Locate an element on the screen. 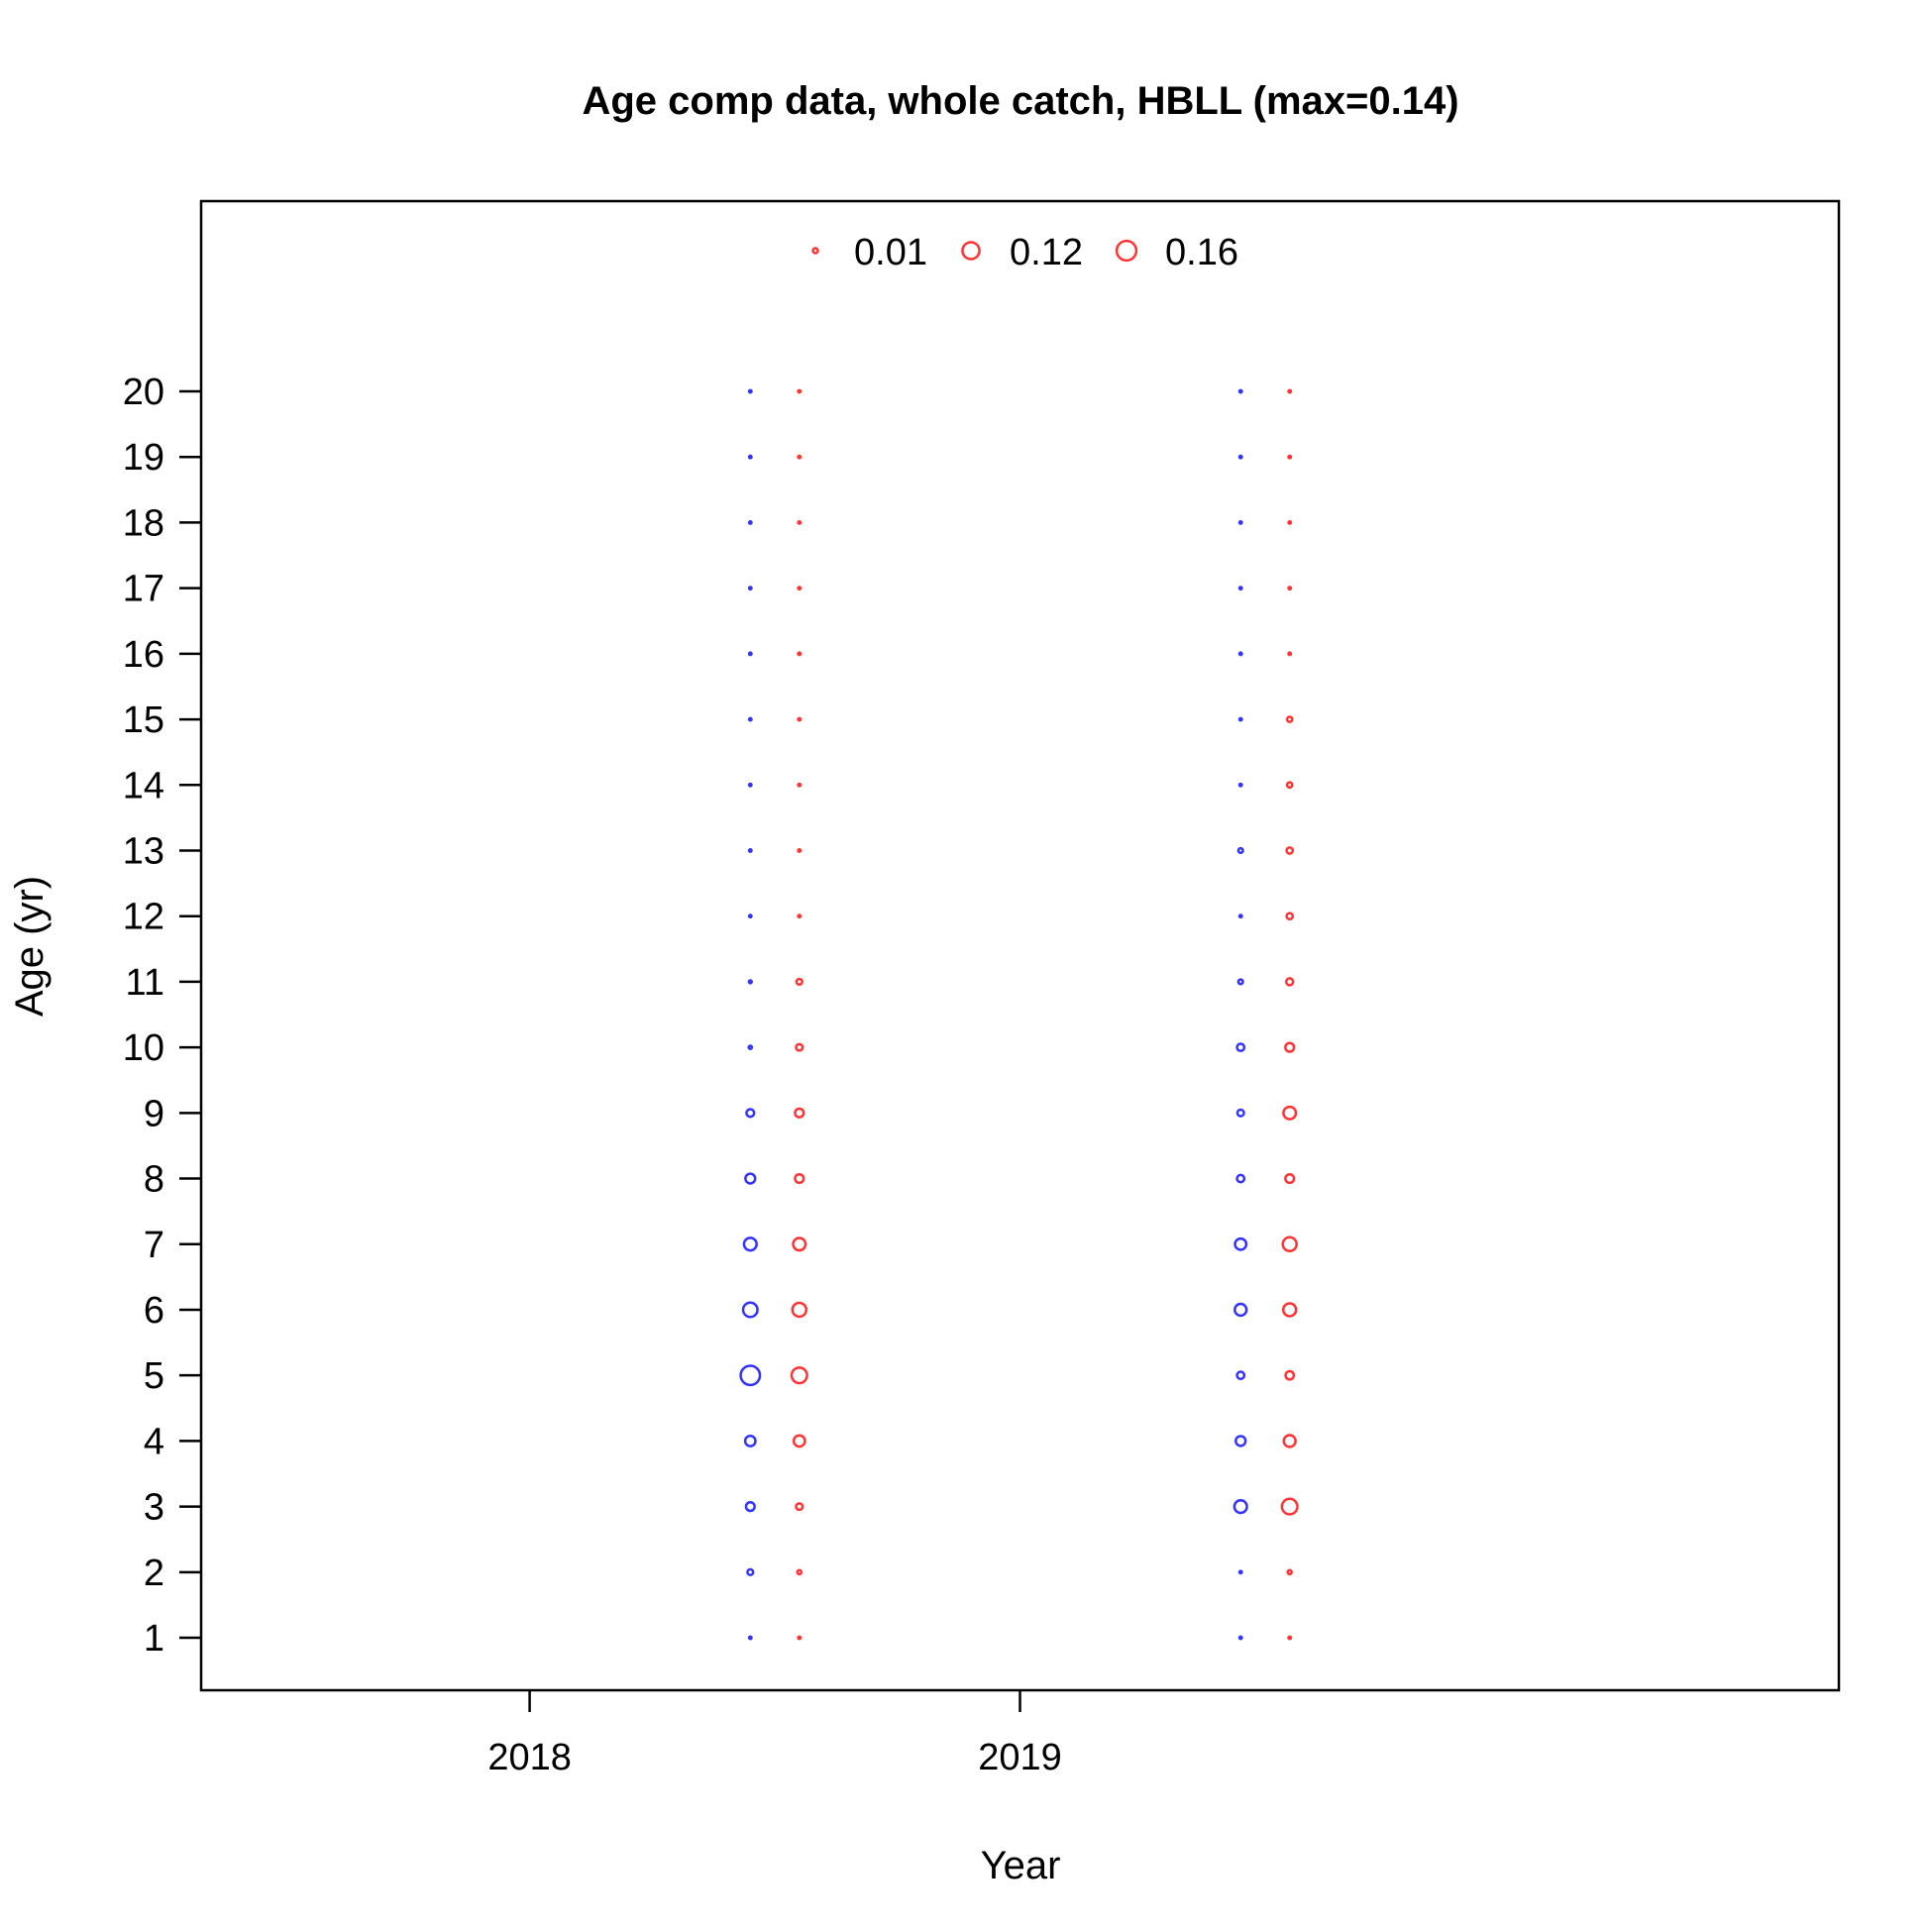 The width and height of the screenshot is (1932, 1932). y-tick-label: 10 is located at coordinates (144, 1048).